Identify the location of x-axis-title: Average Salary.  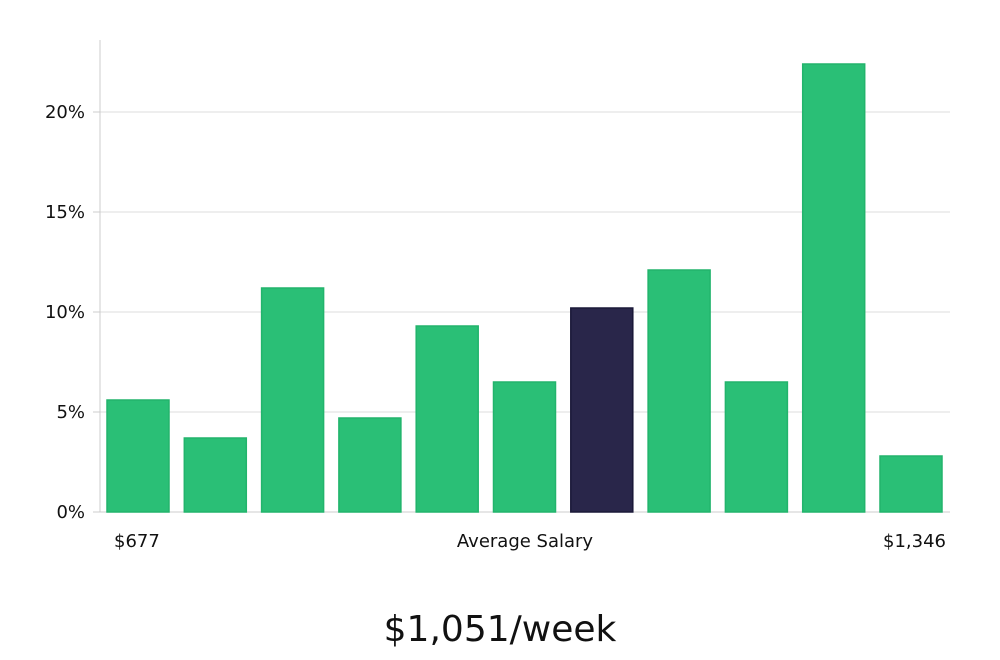
(525, 541).